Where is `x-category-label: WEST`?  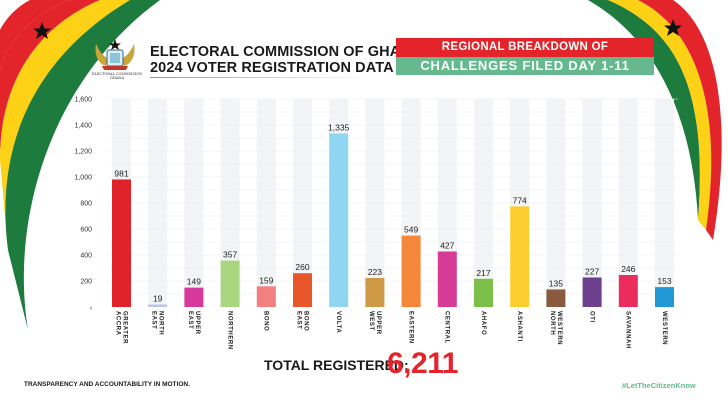 x-category-label: WEST is located at coordinates (371, 321).